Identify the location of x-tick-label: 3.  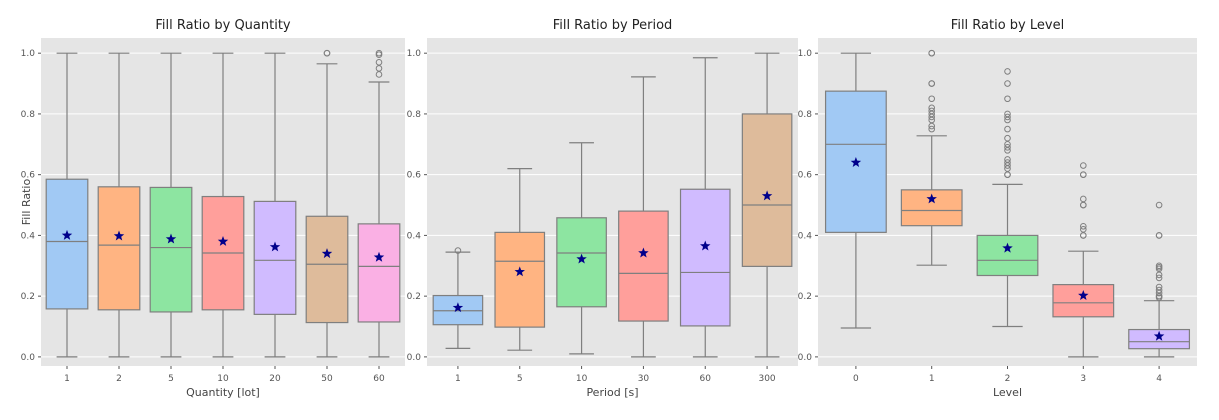
(1083, 379).